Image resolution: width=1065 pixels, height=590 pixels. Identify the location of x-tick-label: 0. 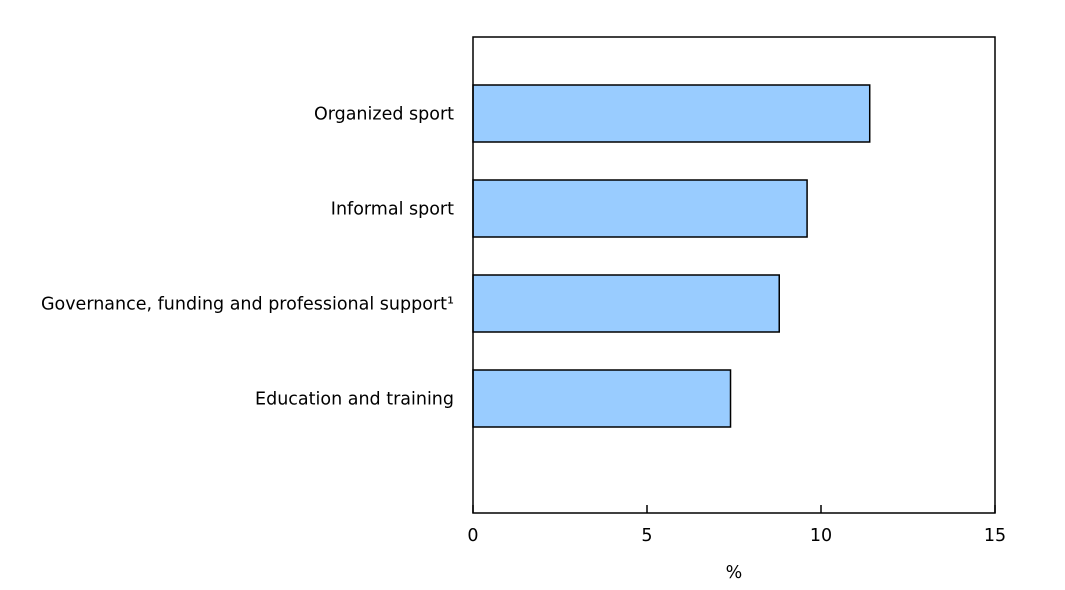
(472, 536).